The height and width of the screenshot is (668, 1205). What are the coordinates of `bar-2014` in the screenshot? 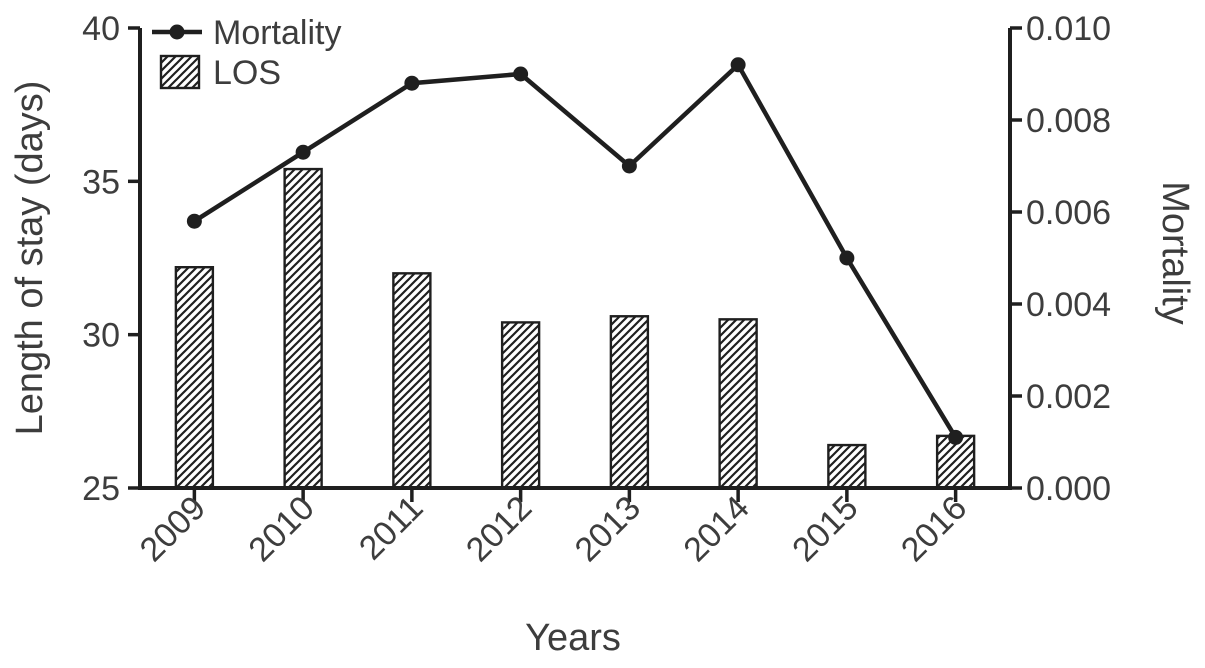 It's located at (738, 404).